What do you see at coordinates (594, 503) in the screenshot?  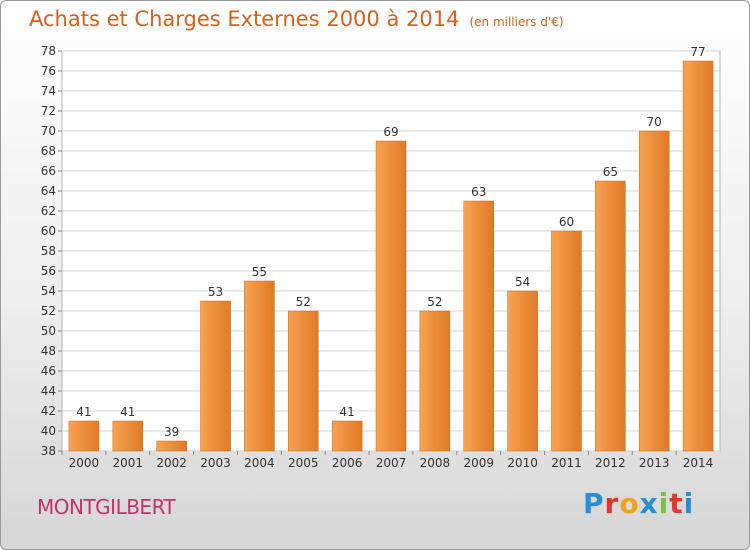 I see `logo-letter: P` at bounding box center [594, 503].